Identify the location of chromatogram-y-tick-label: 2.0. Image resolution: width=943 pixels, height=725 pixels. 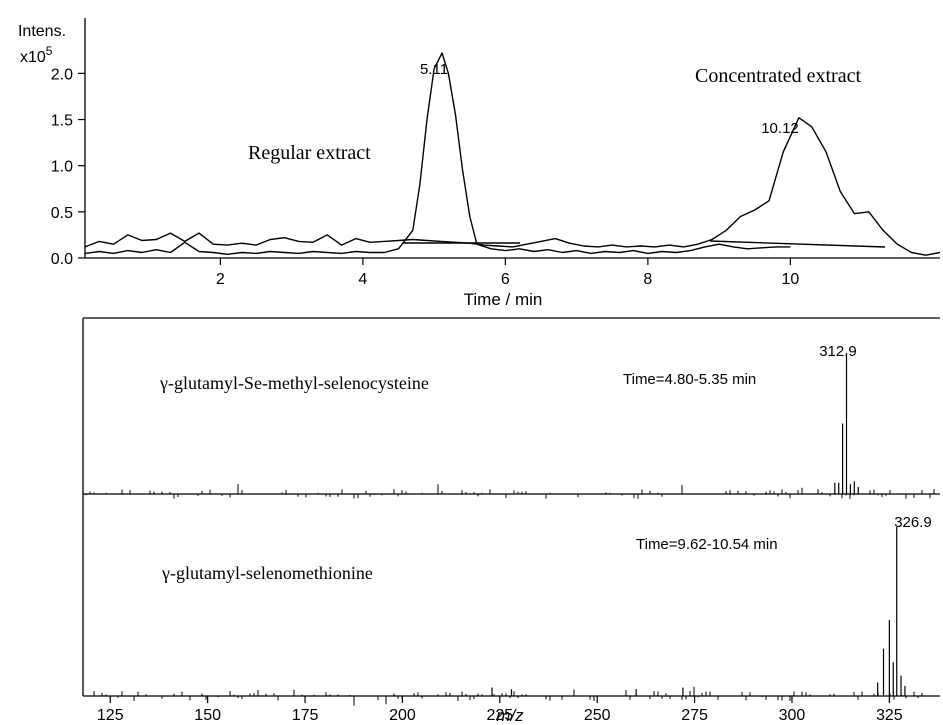
(62, 74).